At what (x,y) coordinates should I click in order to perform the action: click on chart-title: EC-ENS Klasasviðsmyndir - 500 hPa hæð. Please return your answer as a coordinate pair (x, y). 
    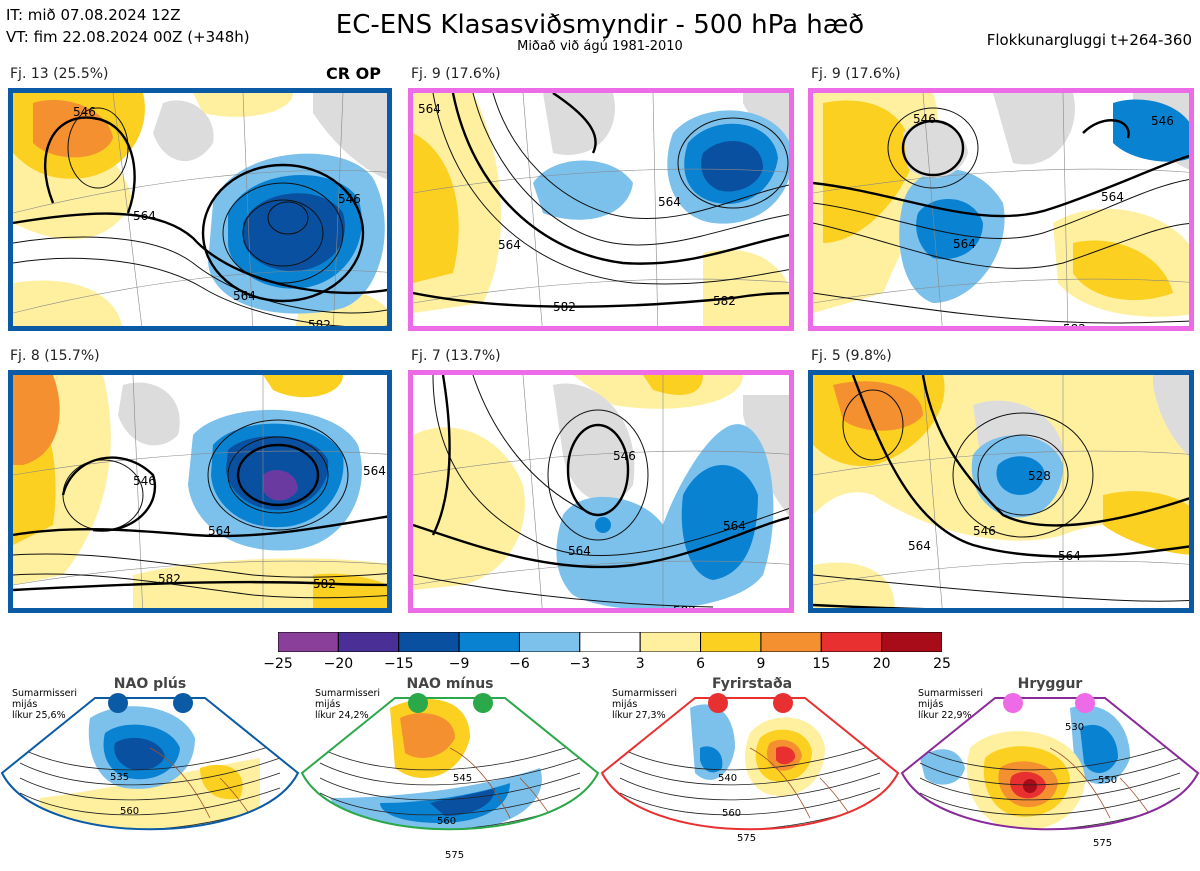
    Looking at the image, I should click on (600, 25).